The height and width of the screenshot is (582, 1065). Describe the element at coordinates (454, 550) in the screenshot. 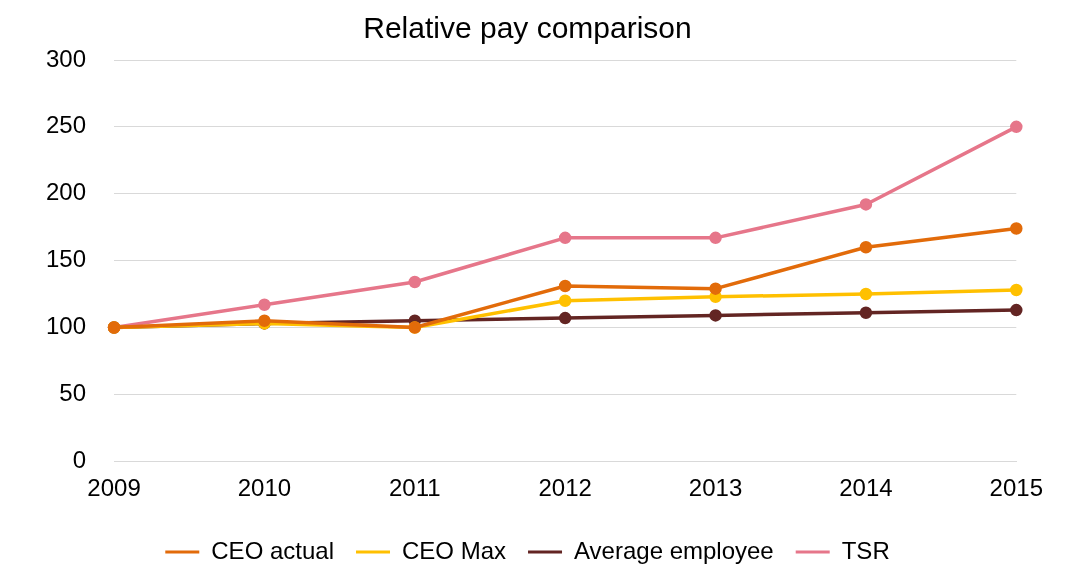

I see `legend-label: CEO Max` at that location.